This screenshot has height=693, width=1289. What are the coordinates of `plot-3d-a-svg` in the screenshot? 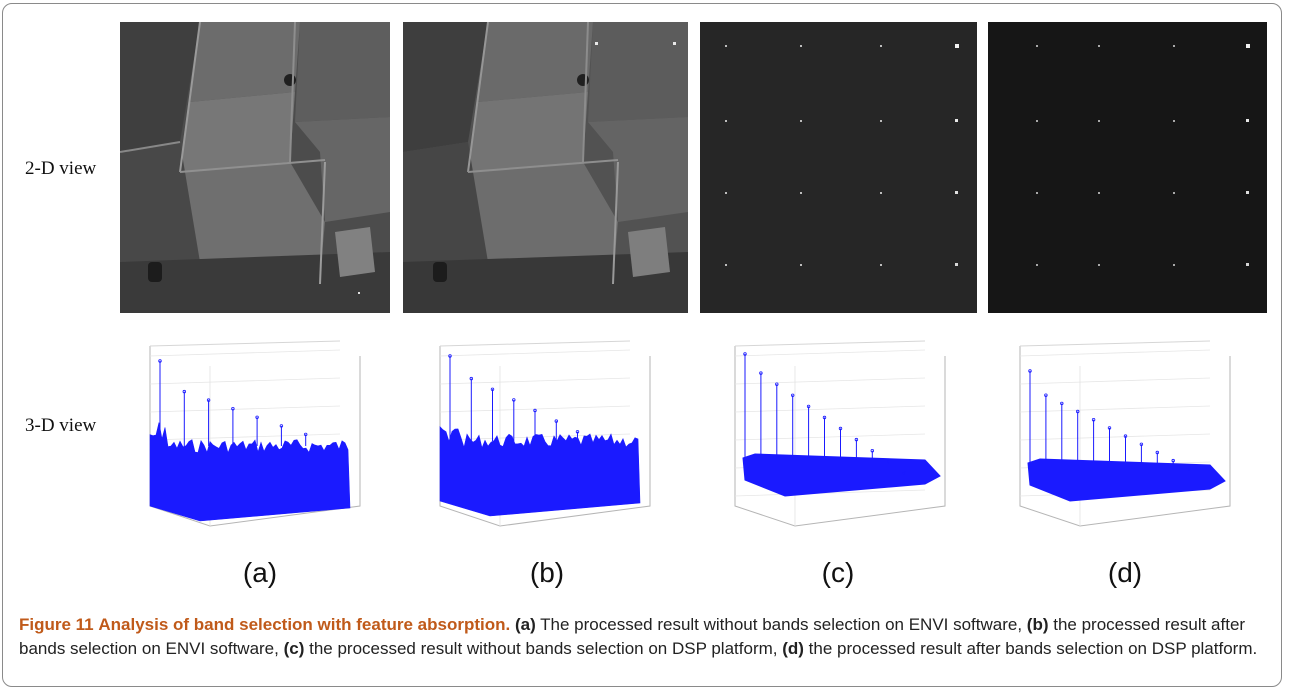 It's located at (255, 433).